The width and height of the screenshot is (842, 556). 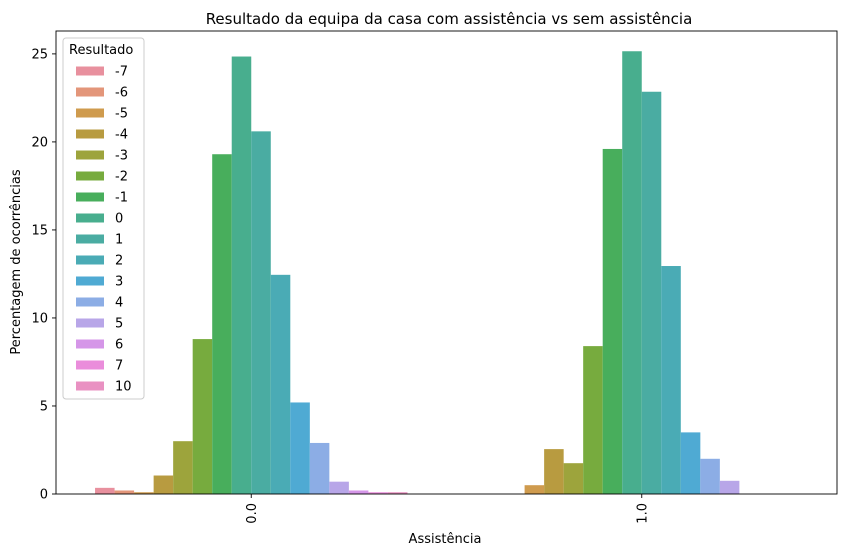 What do you see at coordinates (202, 416) in the screenshot?
I see `bar-0.0--2` at bounding box center [202, 416].